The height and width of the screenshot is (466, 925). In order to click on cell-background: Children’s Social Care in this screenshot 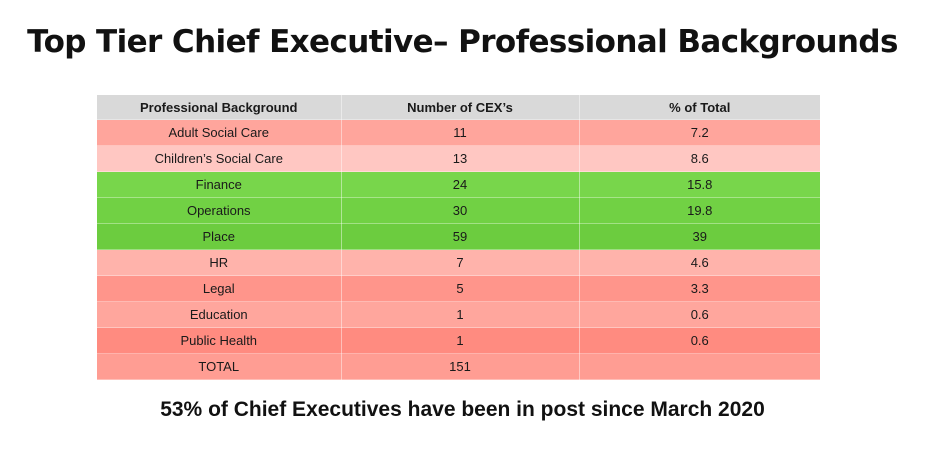, I will do `click(219, 158)`.